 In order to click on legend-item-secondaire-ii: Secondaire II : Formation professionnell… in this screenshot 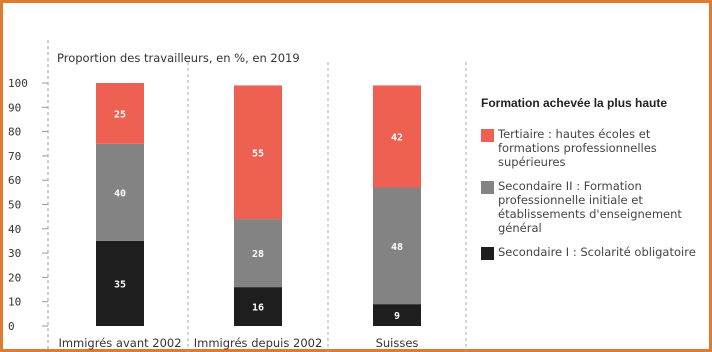, I will do `click(592, 207)`.